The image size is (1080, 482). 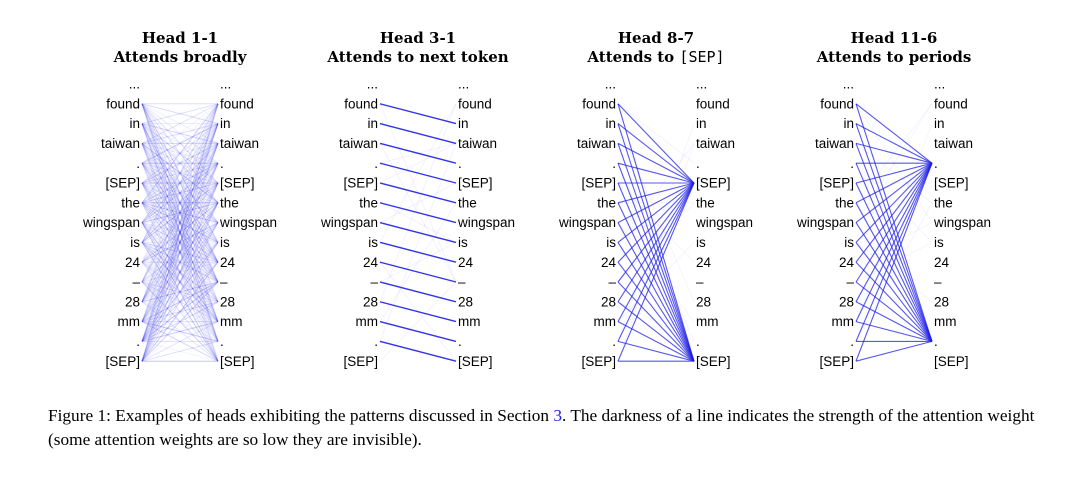 What do you see at coordinates (558, 415) in the screenshot?
I see `section-reference-link: 3` at bounding box center [558, 415].